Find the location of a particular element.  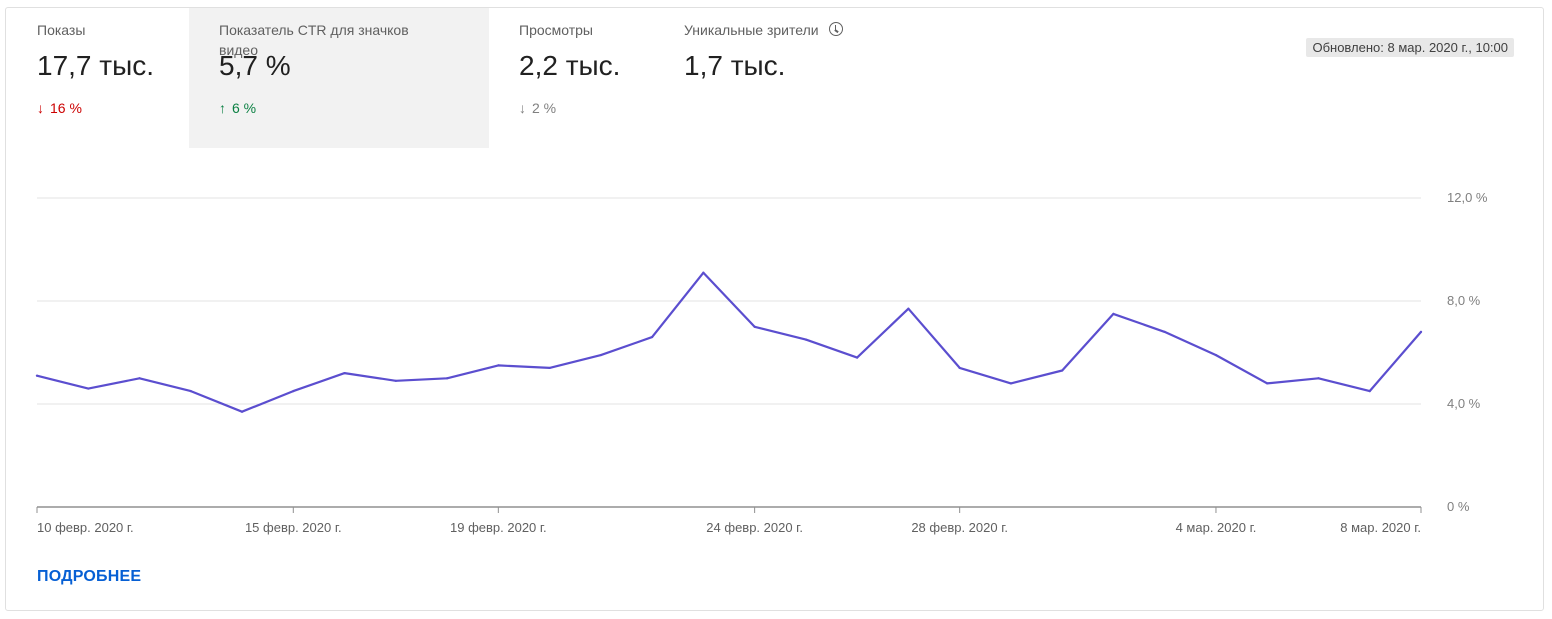

arrow-up-icon: ↑ is located at coordinates (222, 108).